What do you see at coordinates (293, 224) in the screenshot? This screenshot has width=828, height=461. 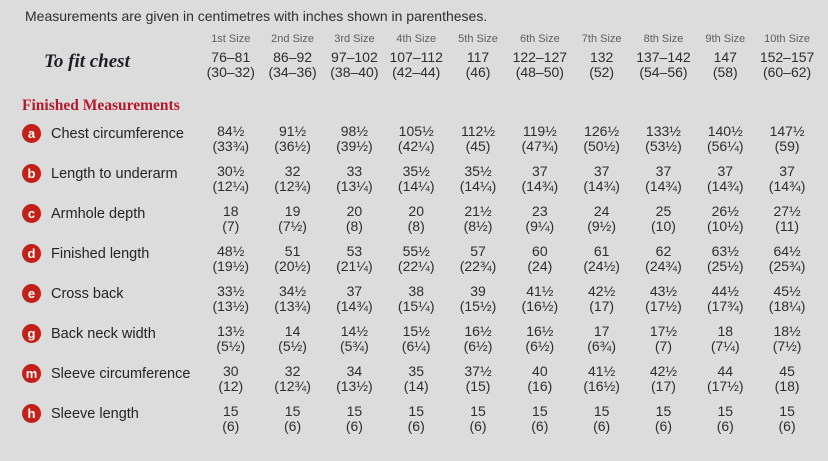 I see `measurement-value-c-2: 19 (7½)` at bounding box center [293, 224].